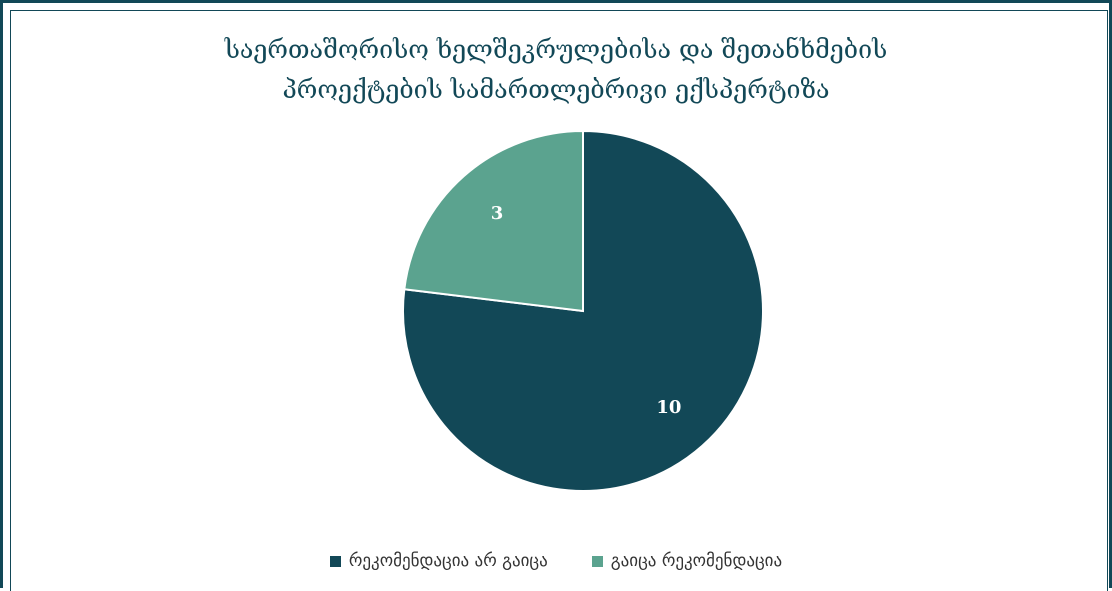  I want to click on chart-legend: რეკომენდაცია არ გაიცა გაიცა რეკომენდაცია, so click(556, 561).